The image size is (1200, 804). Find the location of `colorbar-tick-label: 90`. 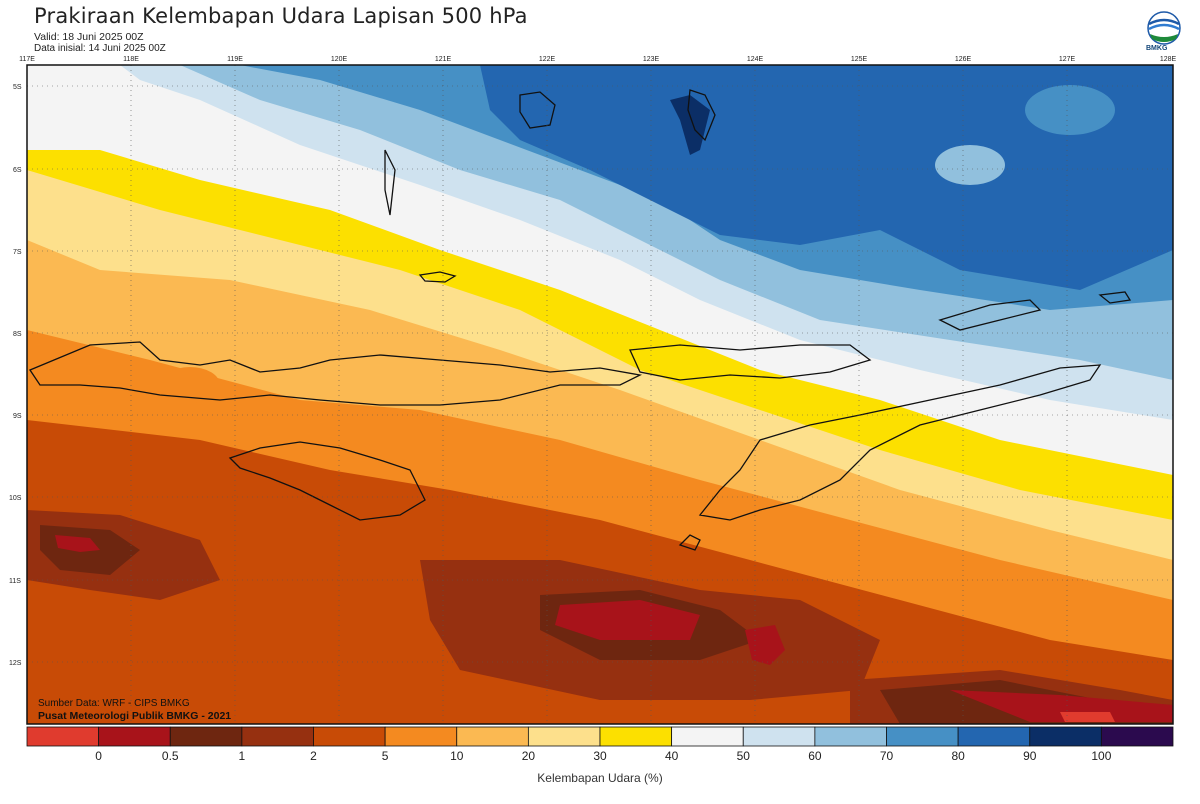

colorbar-tick-label: 90 is located at coordinates (1030, 756).